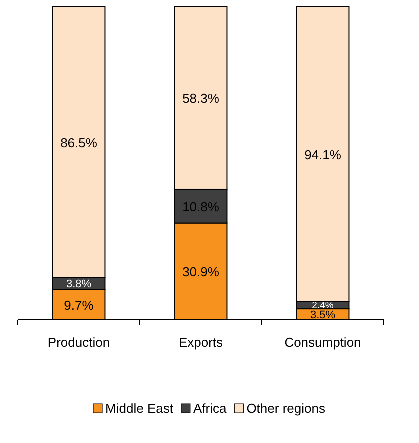 This screenshot has width=419, height=443. What do you see at coordinates (201, 342) in the screenshot?
I see `x-tick-label: Exports` at bounding box center [201, 342].